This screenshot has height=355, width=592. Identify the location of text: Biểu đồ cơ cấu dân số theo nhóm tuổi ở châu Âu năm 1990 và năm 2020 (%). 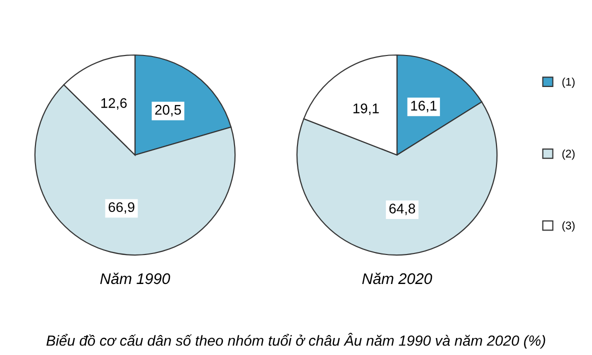
(296, 340).